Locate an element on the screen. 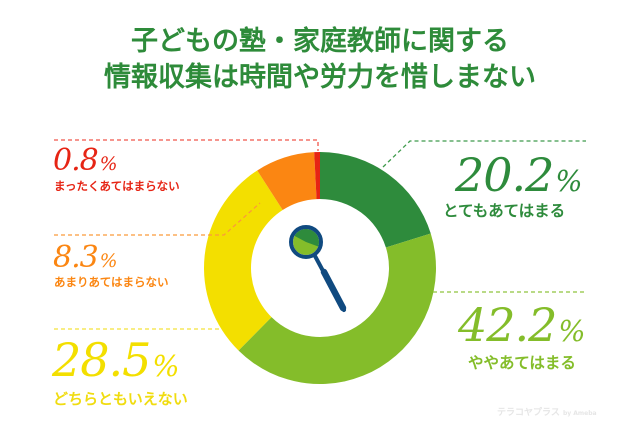 This screenshot has height=426, width=640. value-somewhat: 42.2% is located at coordinates (522, 325).